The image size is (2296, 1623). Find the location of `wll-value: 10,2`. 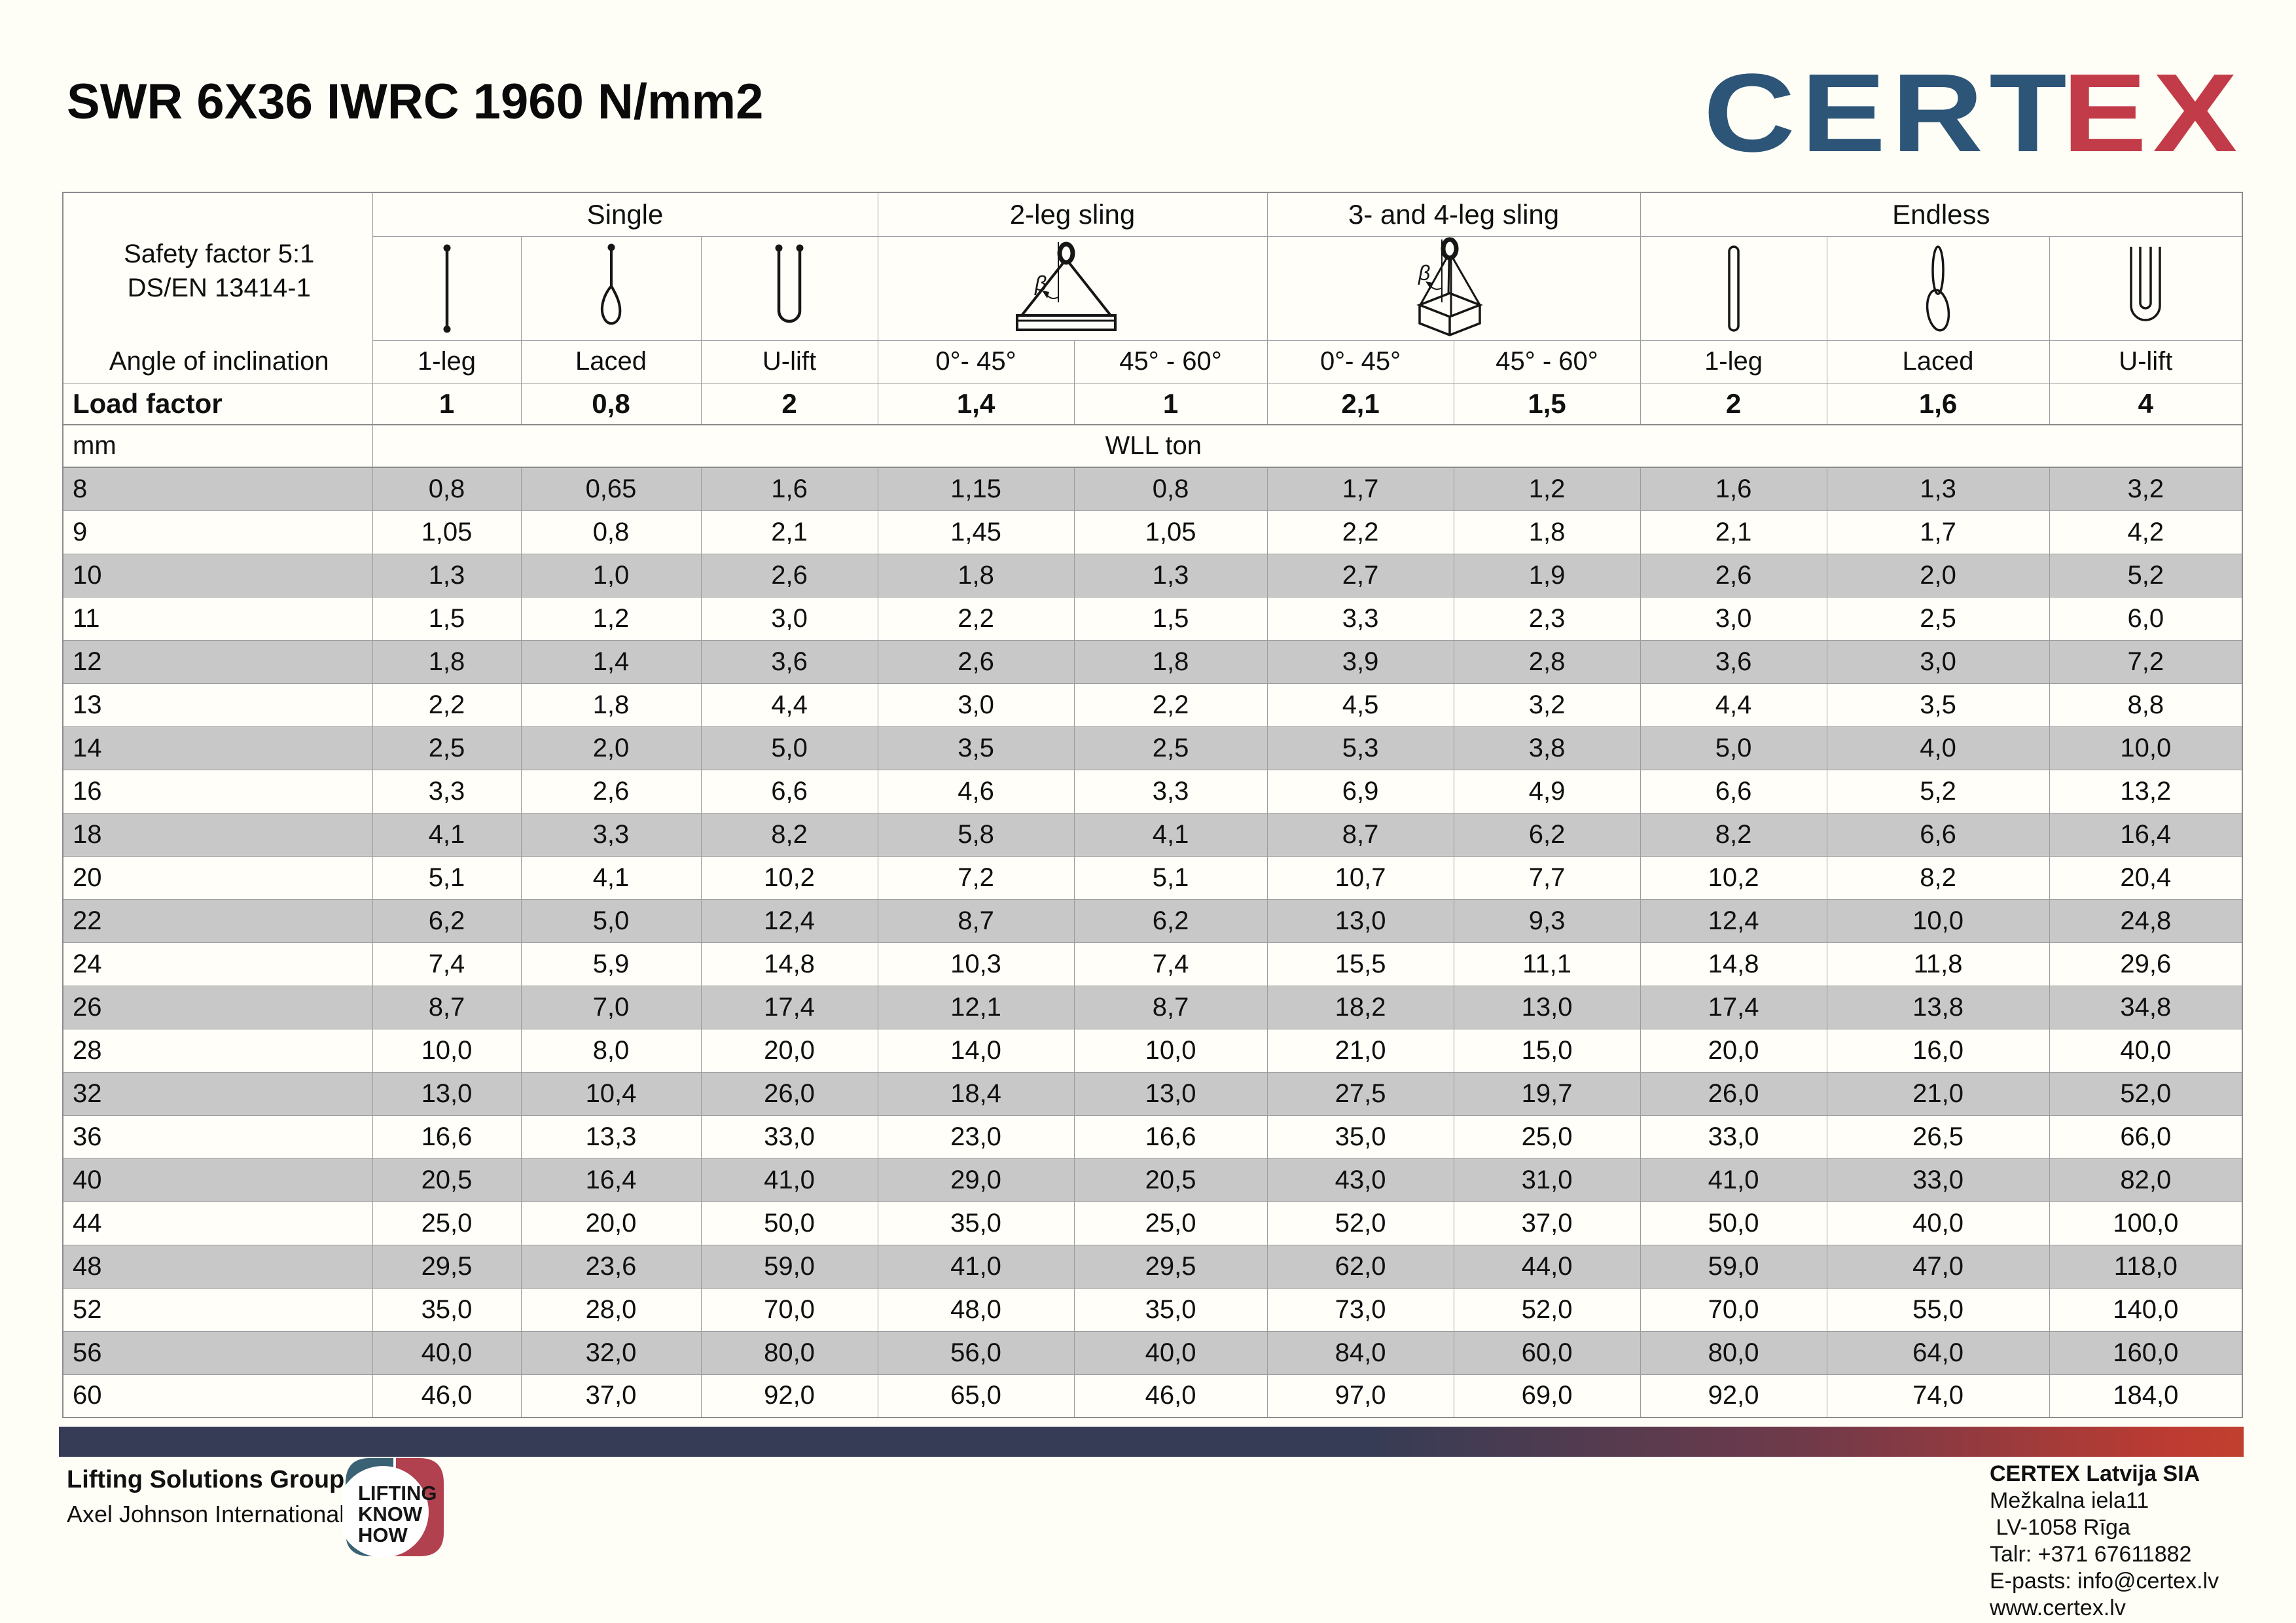

wll-value: 10,2 is located at coordinates (789, 877).